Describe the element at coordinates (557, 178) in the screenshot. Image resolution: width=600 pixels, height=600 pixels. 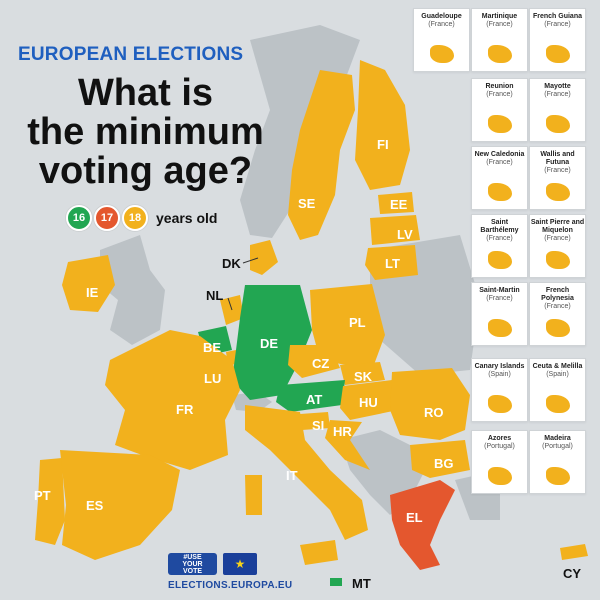
I see `inset-wallis-futuna: Wallis and Futuna (France)` at that location.